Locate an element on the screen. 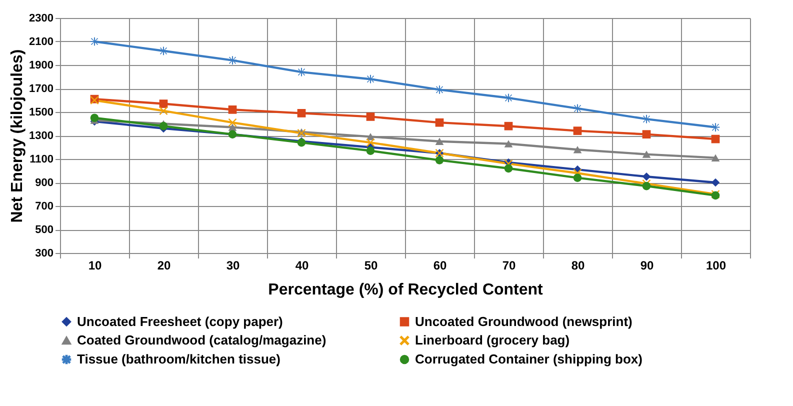 The width and height of the screenshot is (793, 406). legend-label: Coated Groundwood (catalog/magazine) is located at coordinates (201, 340).